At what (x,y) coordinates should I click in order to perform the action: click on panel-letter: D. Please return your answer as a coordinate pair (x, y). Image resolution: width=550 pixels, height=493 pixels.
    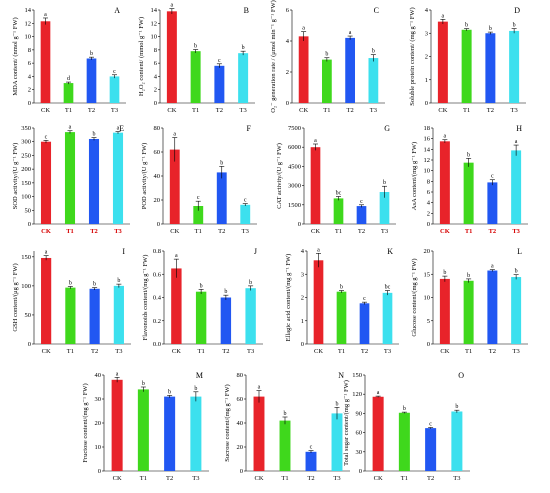
    Looking at the image, I should click on (517, 10).